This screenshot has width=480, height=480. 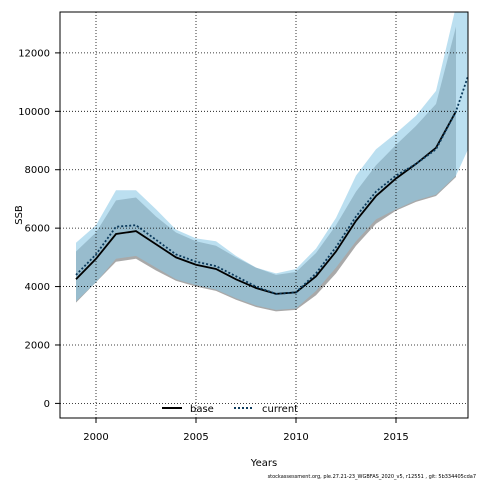 I want to click on y-tick-label: 0, so click(x=47, y=404).